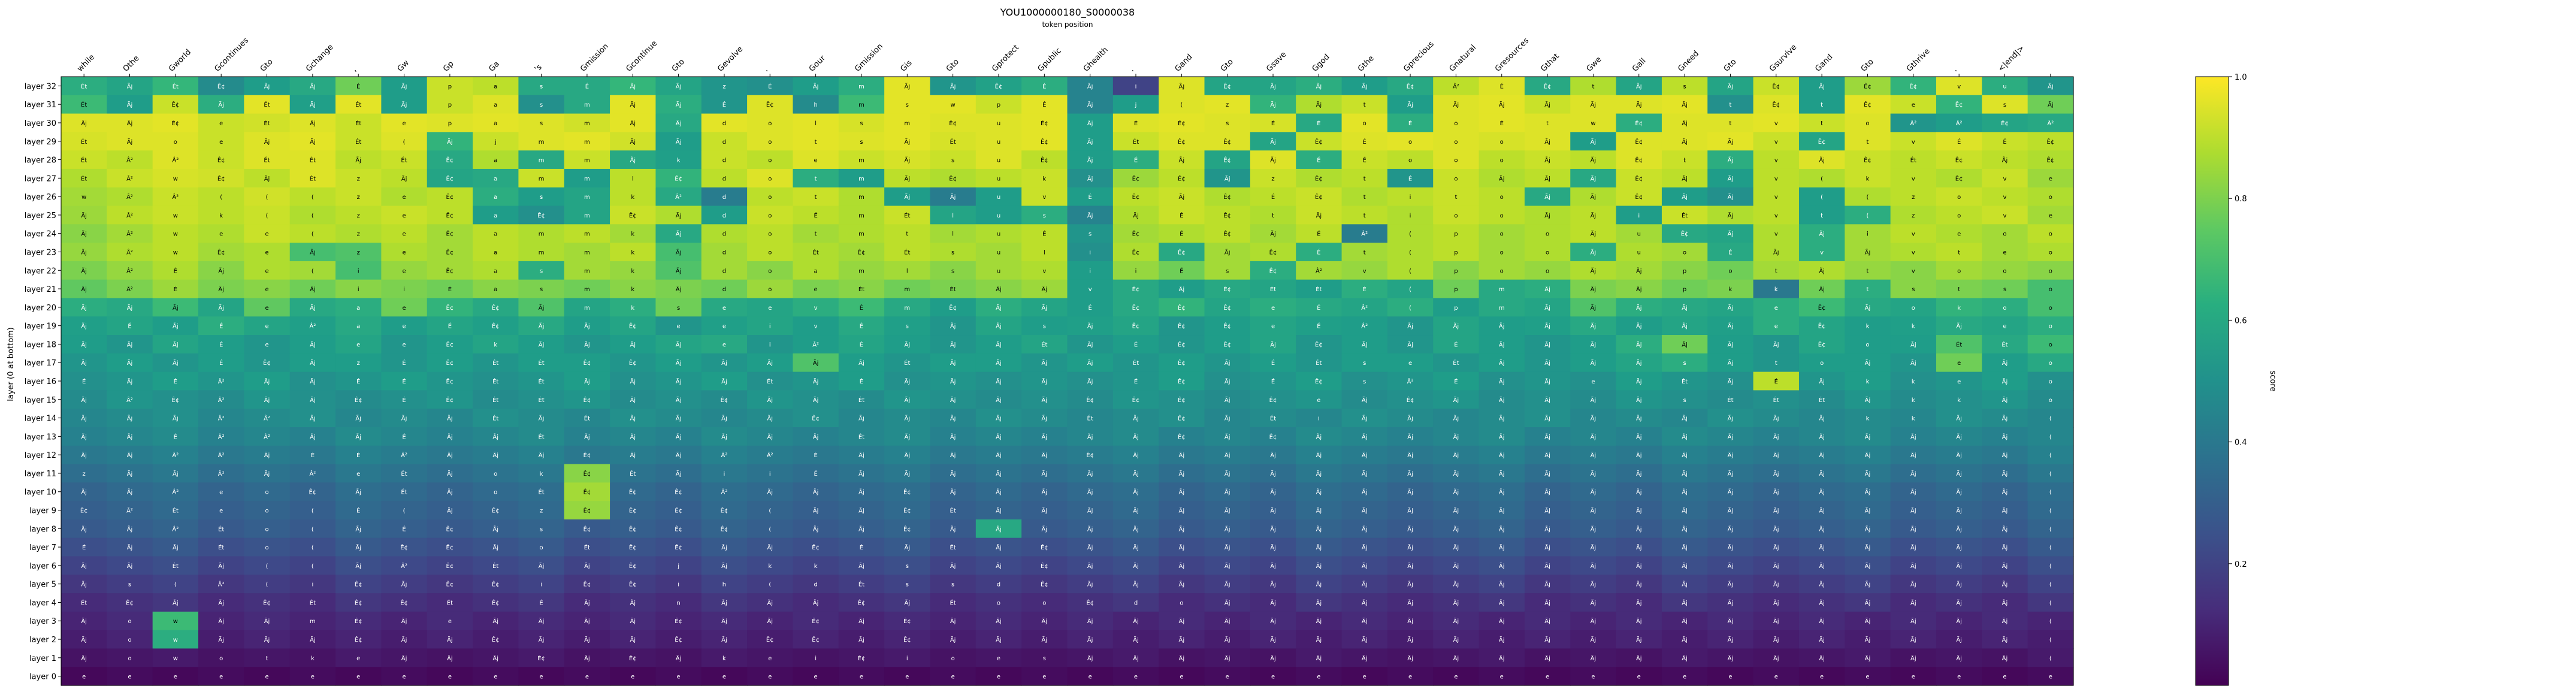  What do you see at coordinates (815, 105) in the screenshot?
I see `cell-label: h` at bounding box center [815, 105].